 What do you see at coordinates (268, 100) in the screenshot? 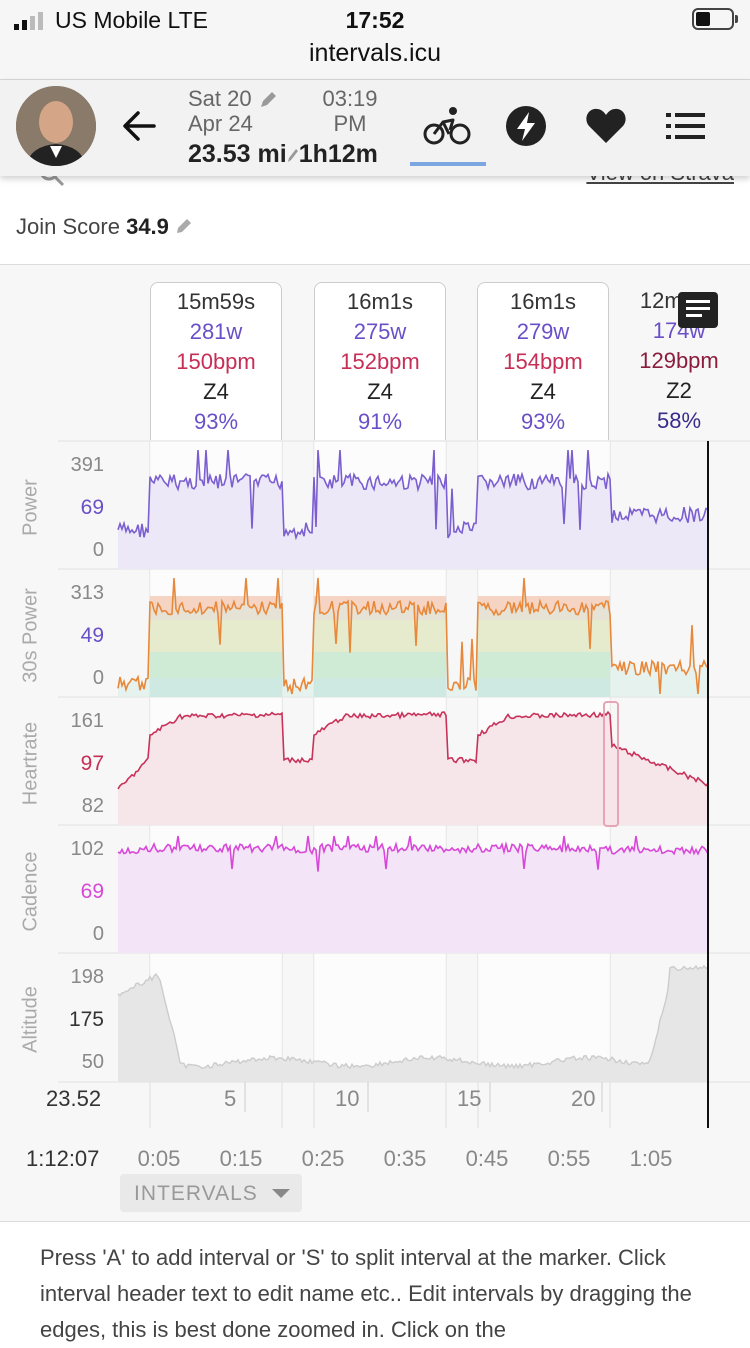
I see `edit-date-icon` at bounding box center [268, 100].